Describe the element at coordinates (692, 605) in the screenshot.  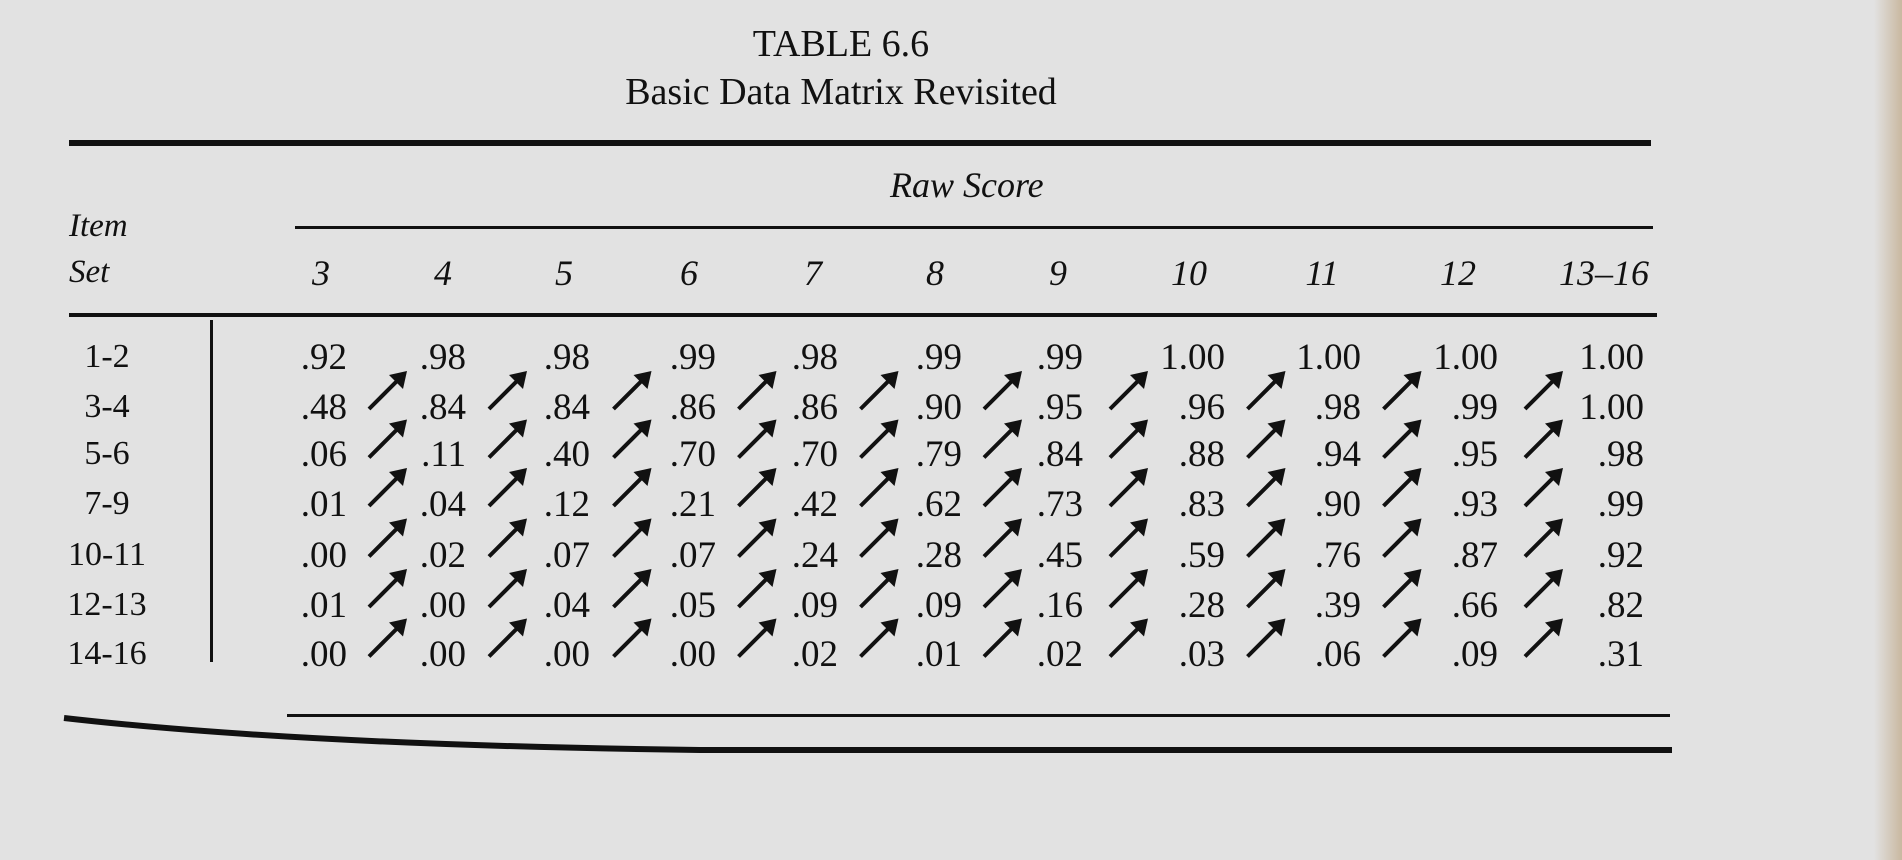
I see `table-cell: .05` at that location.